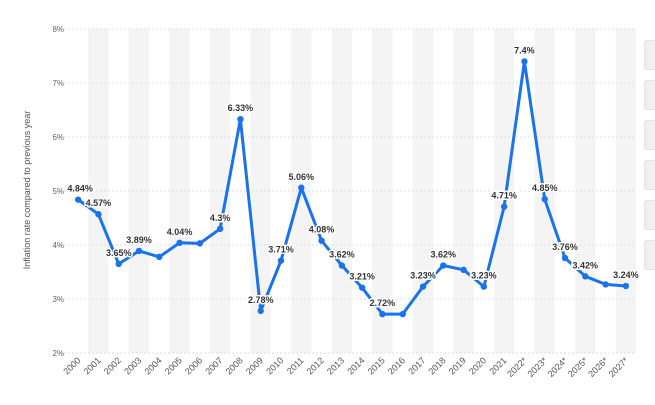 The image size is (655, 405). I want to click on data-label: 7.4%, so click(524, 50).